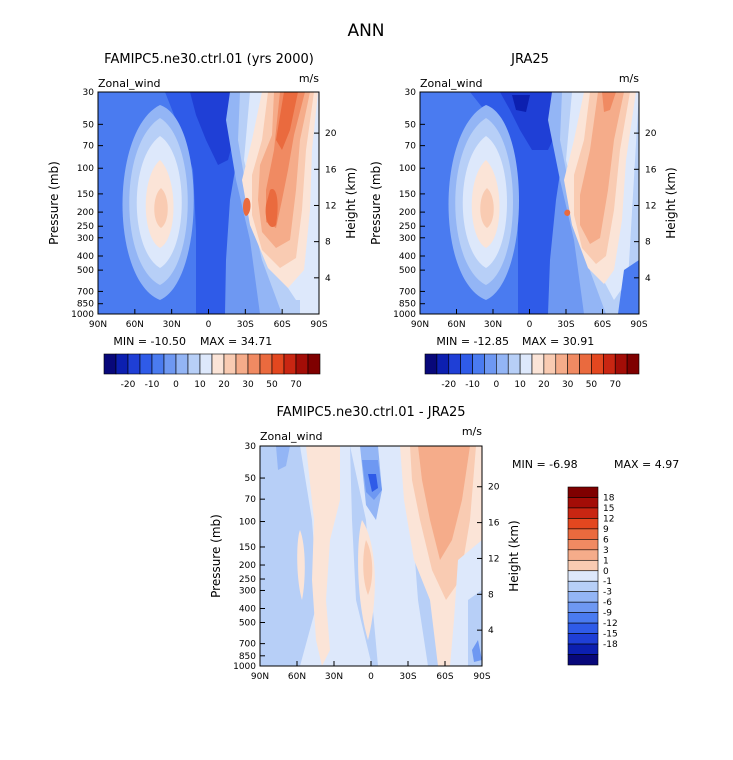 The width and height of the screenshot is (733, 760). Describe the element at coordinates (407, 257) in the screenshot. I see `y-tick-label: 400` at that location.